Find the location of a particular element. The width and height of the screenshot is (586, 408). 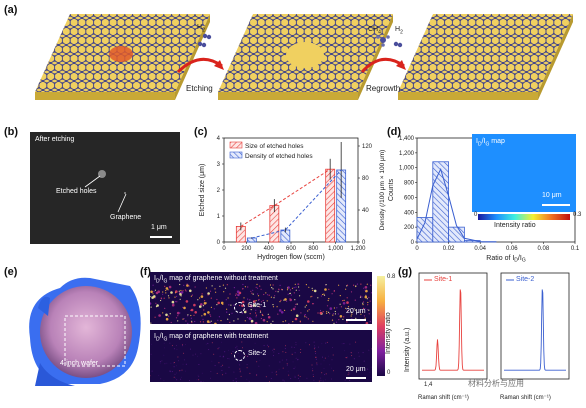

map-cbar-min: 0 is located at coordinates (476, 215).